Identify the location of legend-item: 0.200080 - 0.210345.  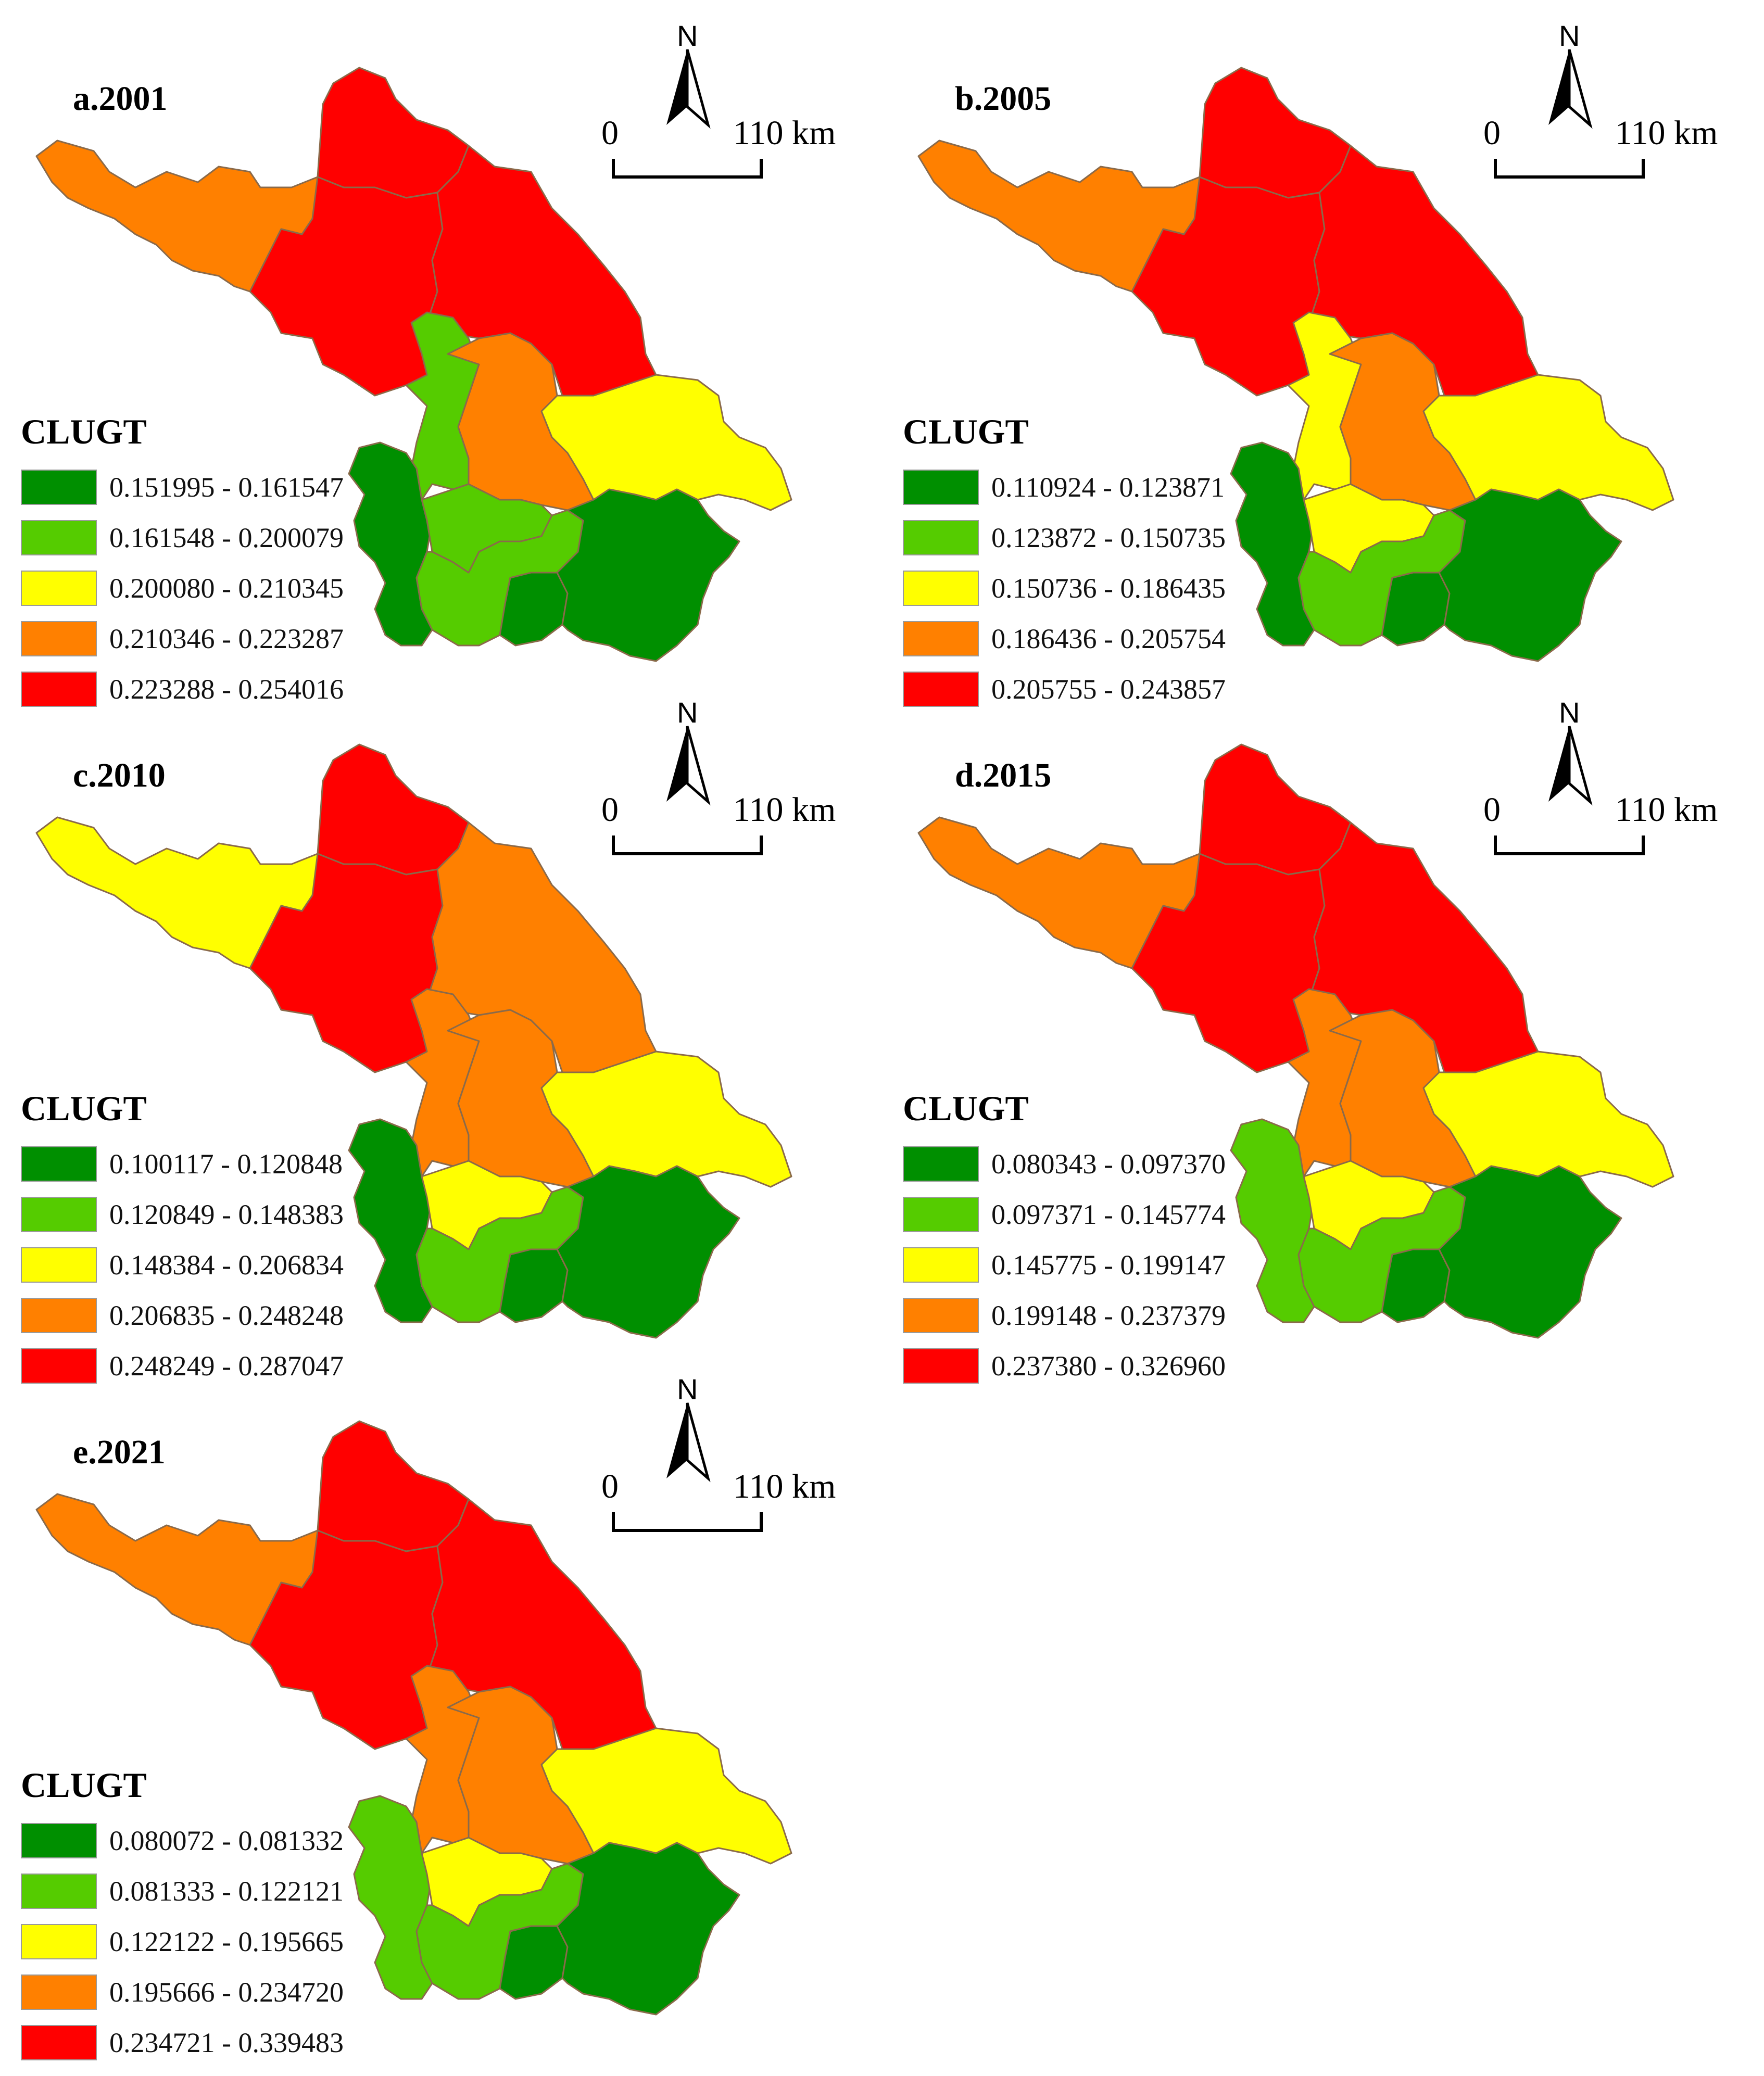
(182, 588).